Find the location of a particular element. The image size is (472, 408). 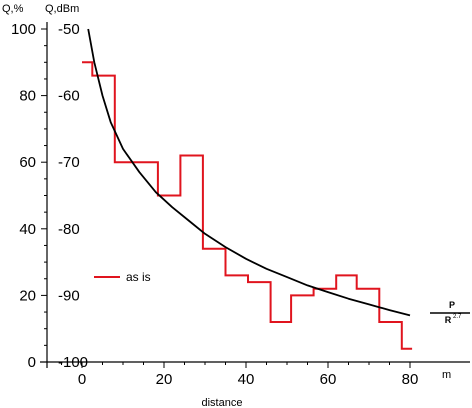

y-tick-label-right: -80 is located at coordinates (69, 229).